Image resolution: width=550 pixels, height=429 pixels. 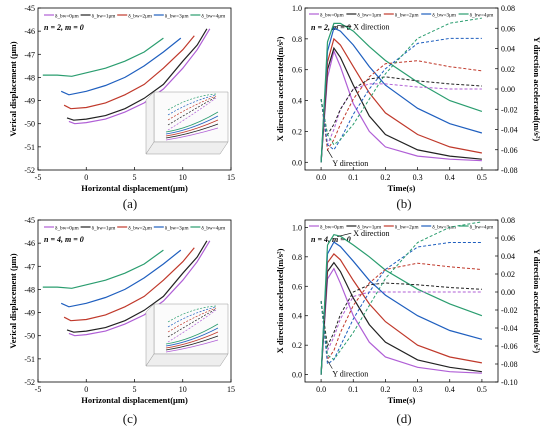 I want to click on x-tick-label: 0.3, so click(x=418, y=389).